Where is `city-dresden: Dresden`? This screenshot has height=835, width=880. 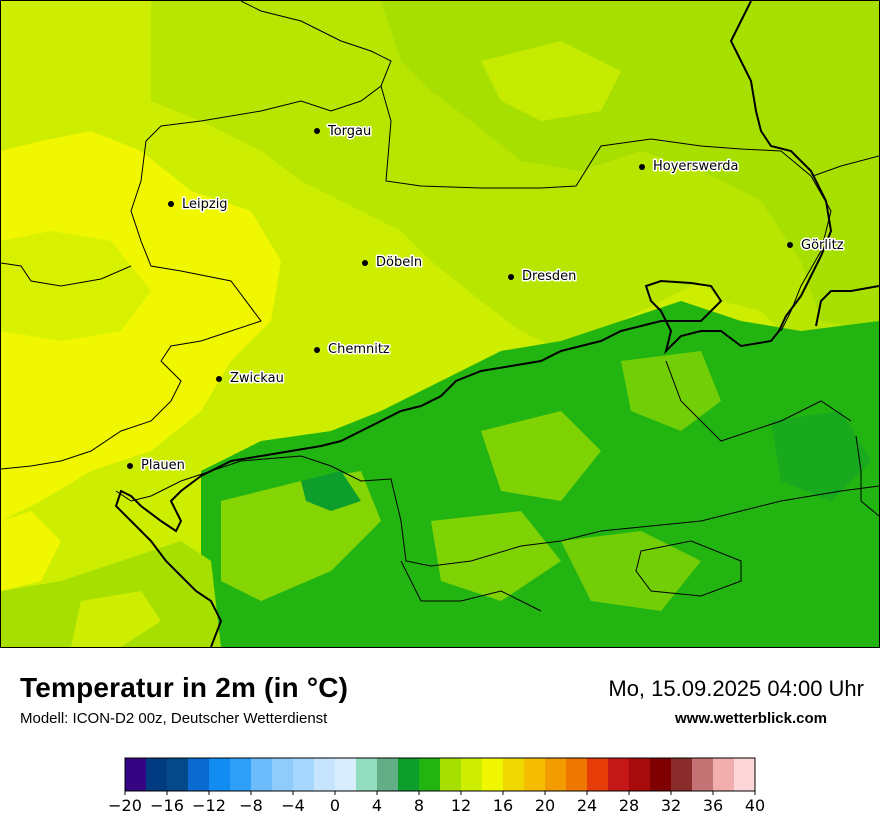
city-dresden: Dresden is located at coordinates (543, 277).